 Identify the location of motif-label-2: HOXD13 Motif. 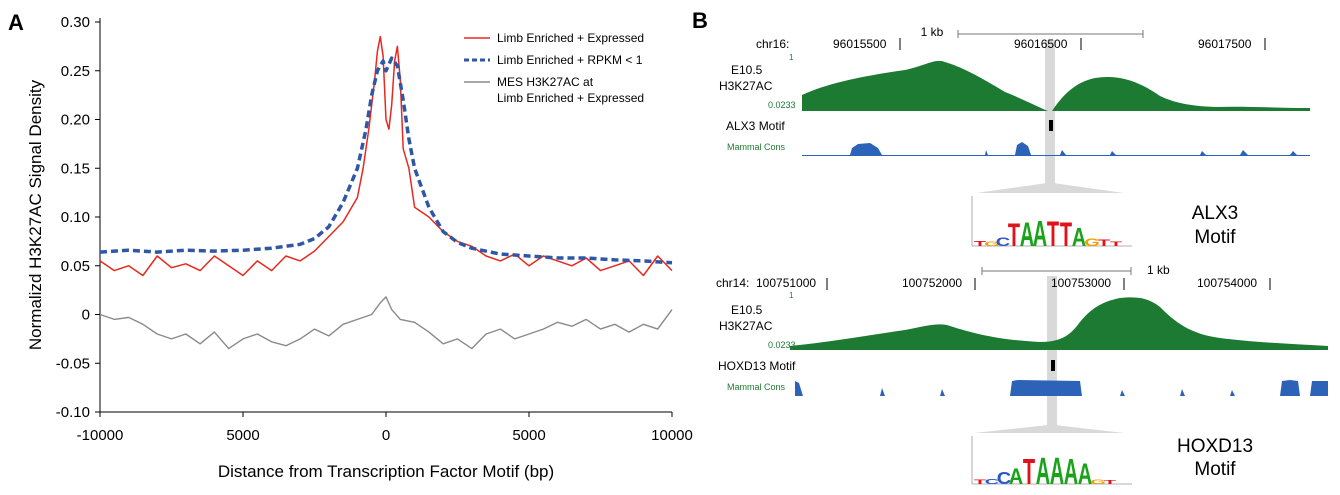
(757, 366).